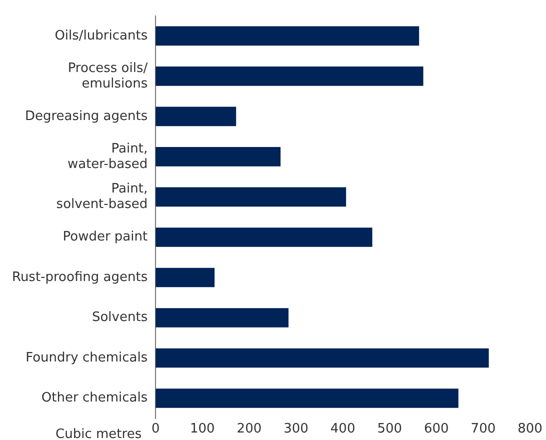  I want to click on y-tick-label: Powder paint, so click(105, 237).